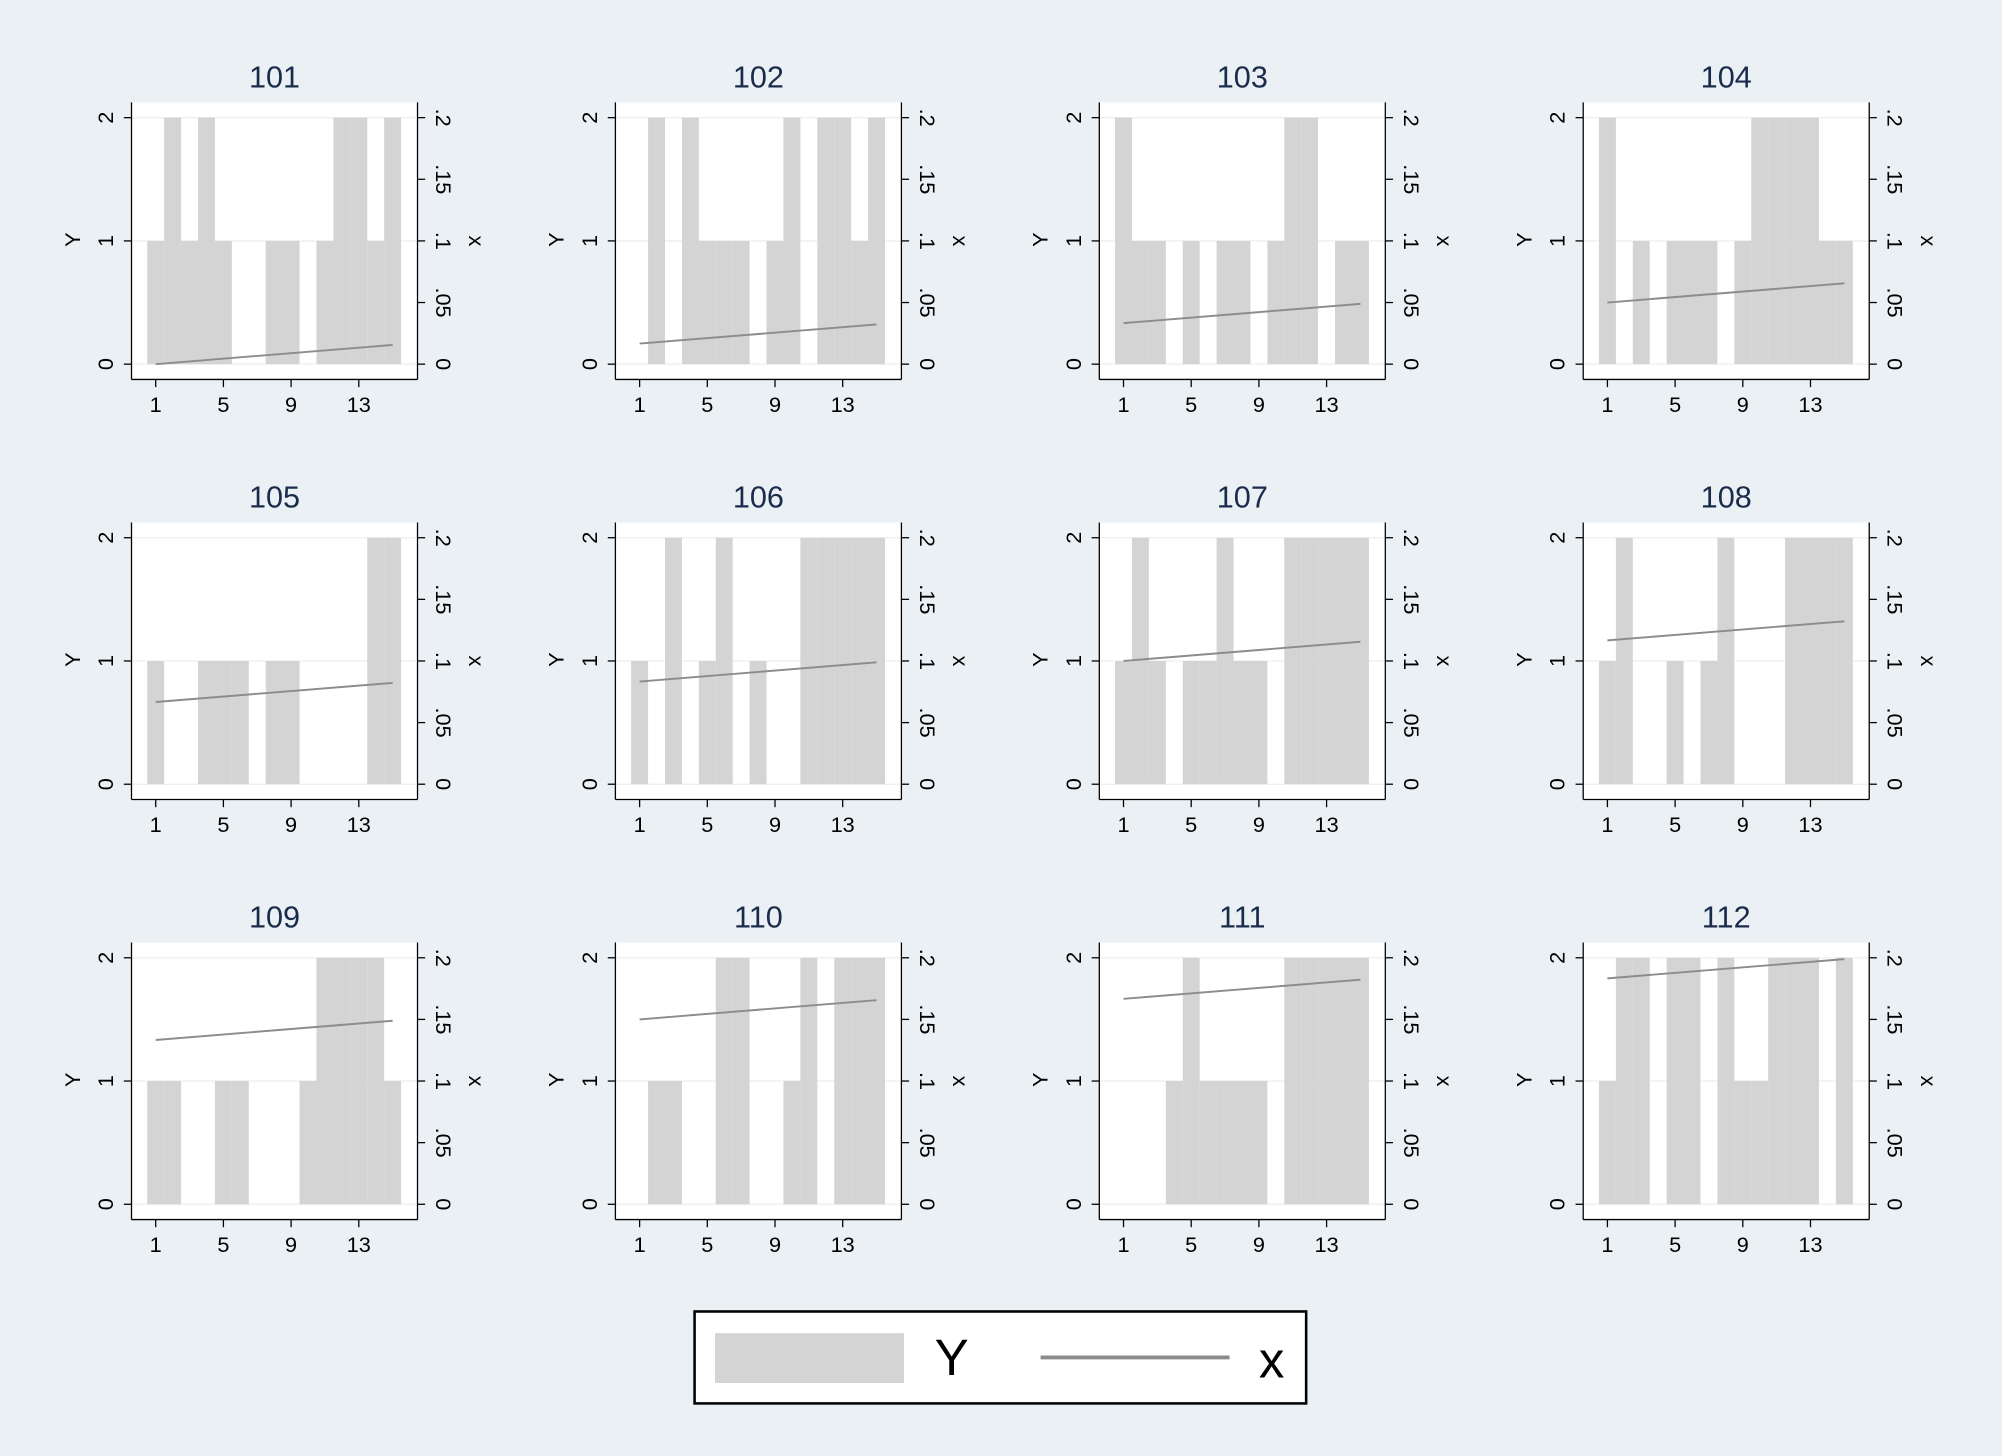  I want to click on panel: 112 1 5 9 13 0 1 2 0 .05 .1 .15 .2 Y x, so click(1725, 1079).